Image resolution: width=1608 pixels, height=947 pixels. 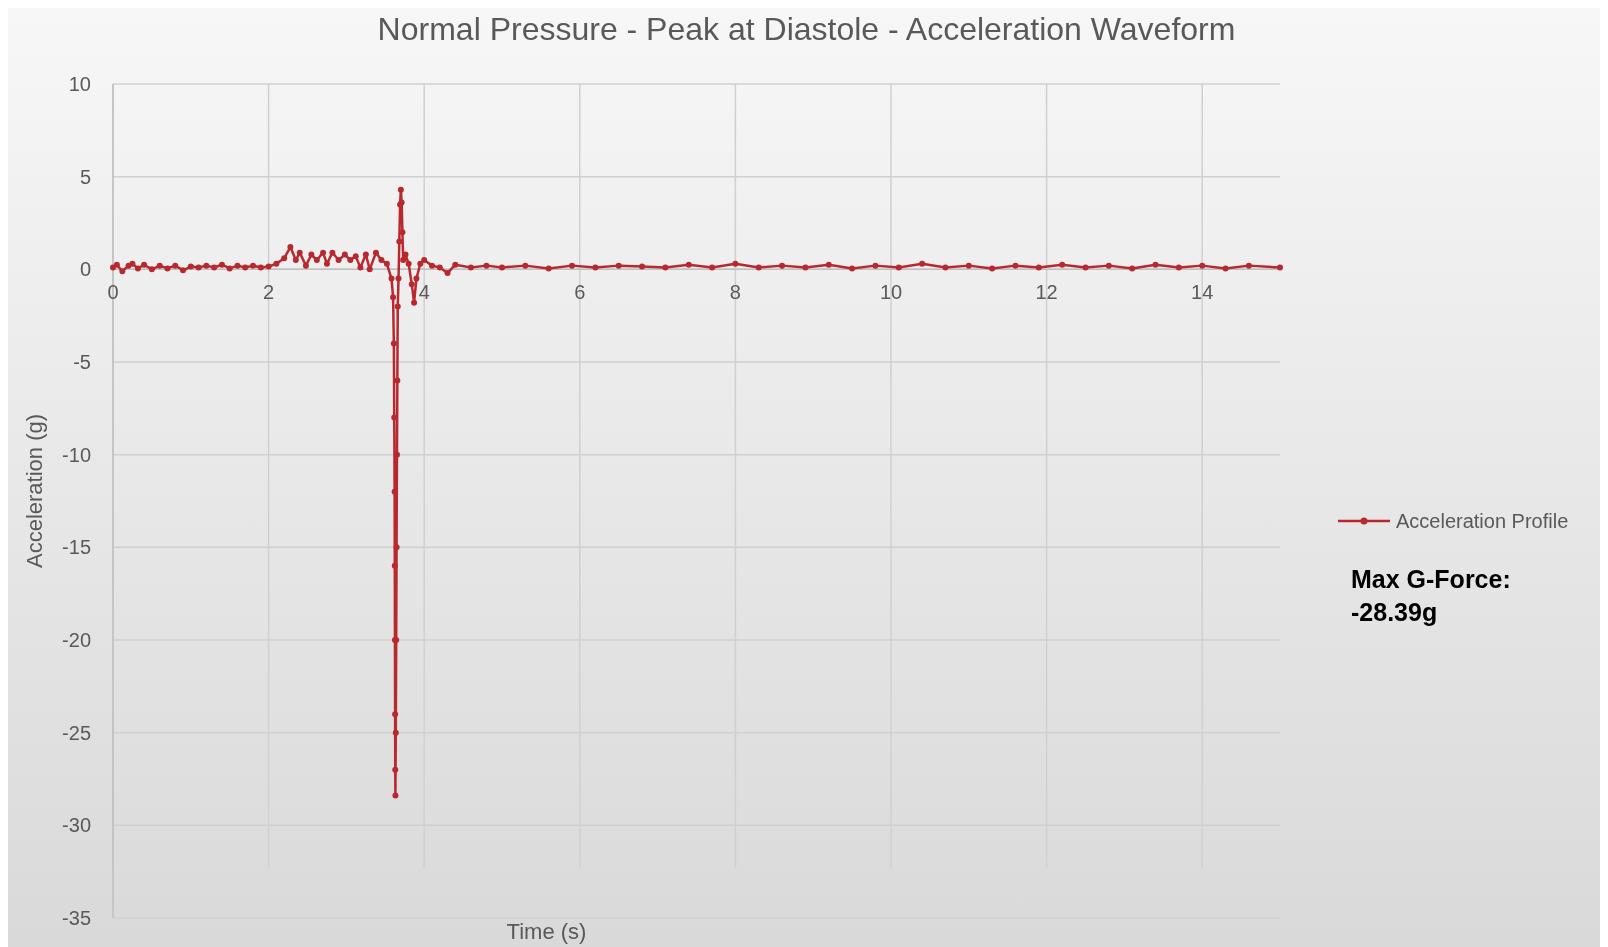 What do you see at coordinates (34, 491) in the screenshot?
I see `y-axis-title: Acceleration (g)` at bounding box center [34, 491].